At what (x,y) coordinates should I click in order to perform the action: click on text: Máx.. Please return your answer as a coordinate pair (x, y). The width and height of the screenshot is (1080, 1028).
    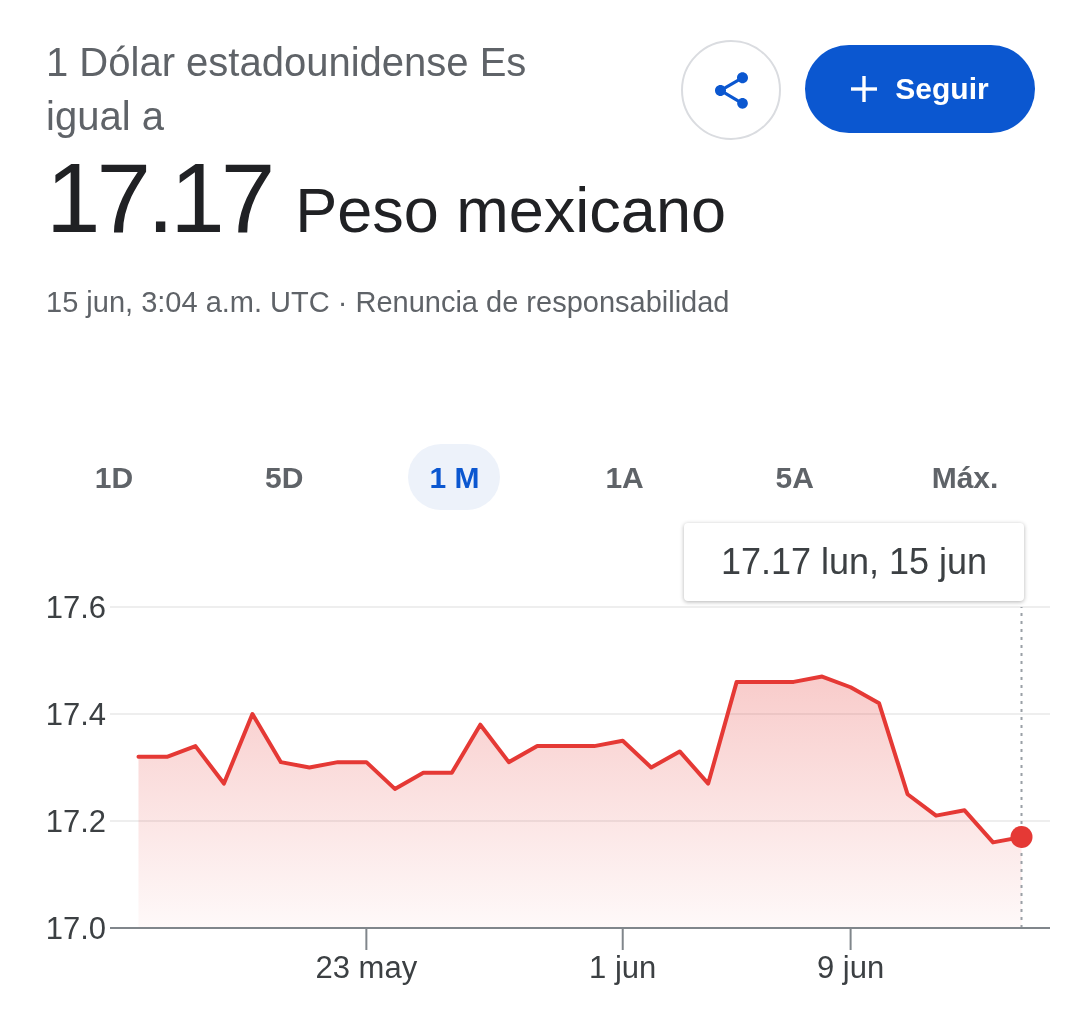
    Looking at the image, I should click on (965, 477).